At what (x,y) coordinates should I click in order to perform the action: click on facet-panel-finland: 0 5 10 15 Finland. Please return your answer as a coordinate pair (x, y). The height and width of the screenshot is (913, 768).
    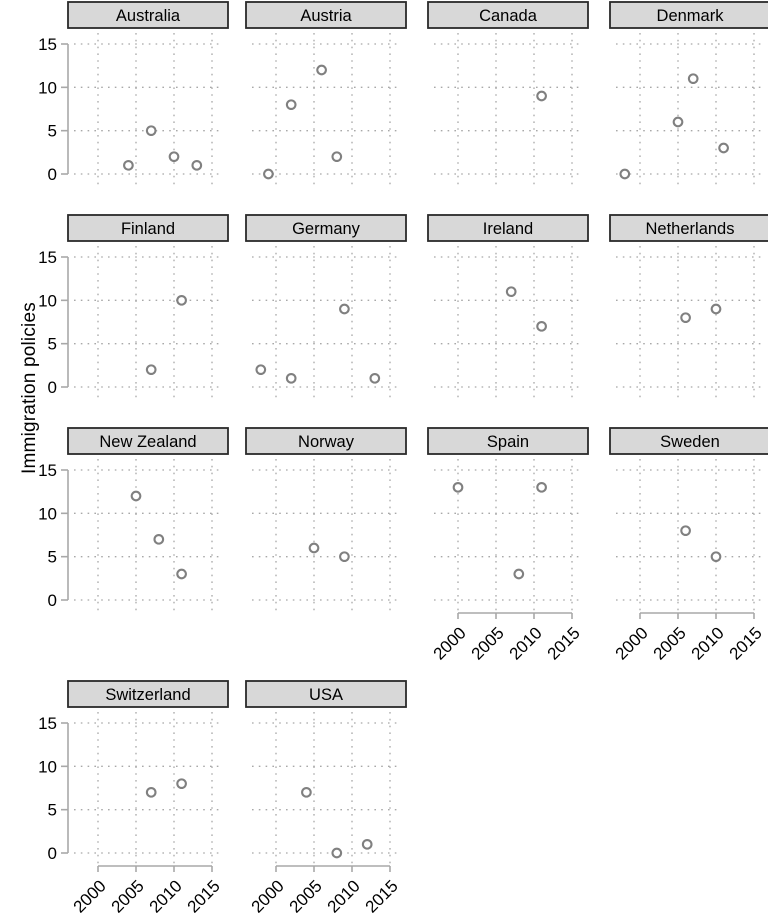
    Looking at the image, I should click on (133, 307).